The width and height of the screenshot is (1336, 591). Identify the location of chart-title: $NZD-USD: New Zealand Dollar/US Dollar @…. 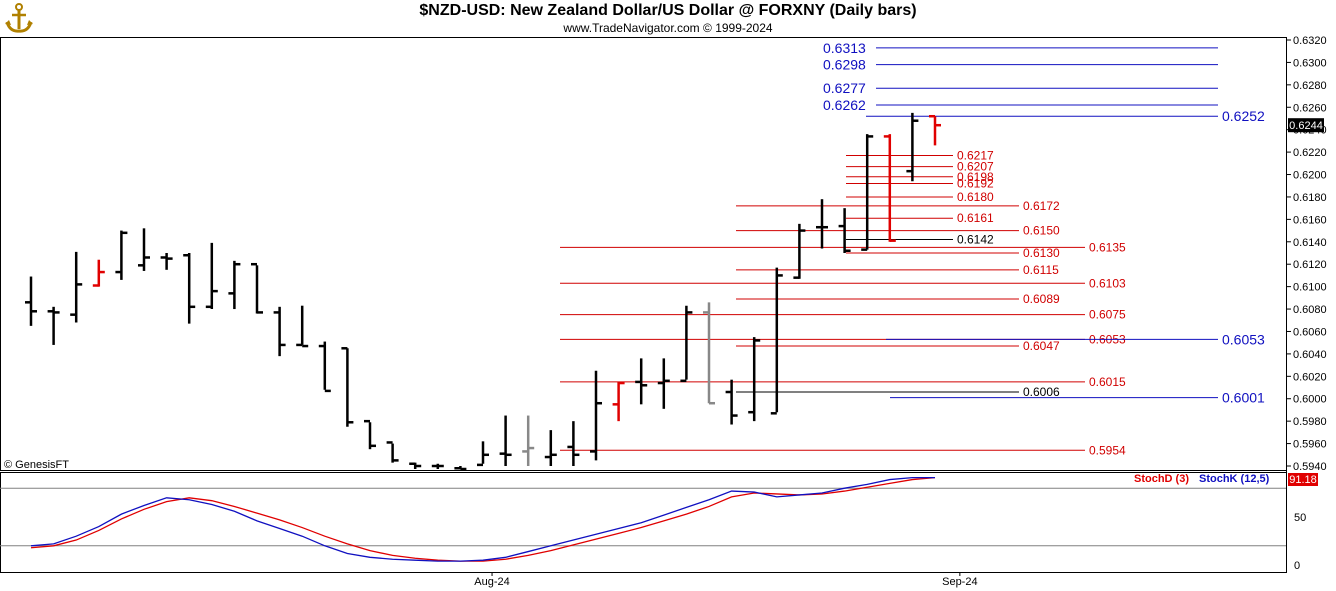
(668, 10).